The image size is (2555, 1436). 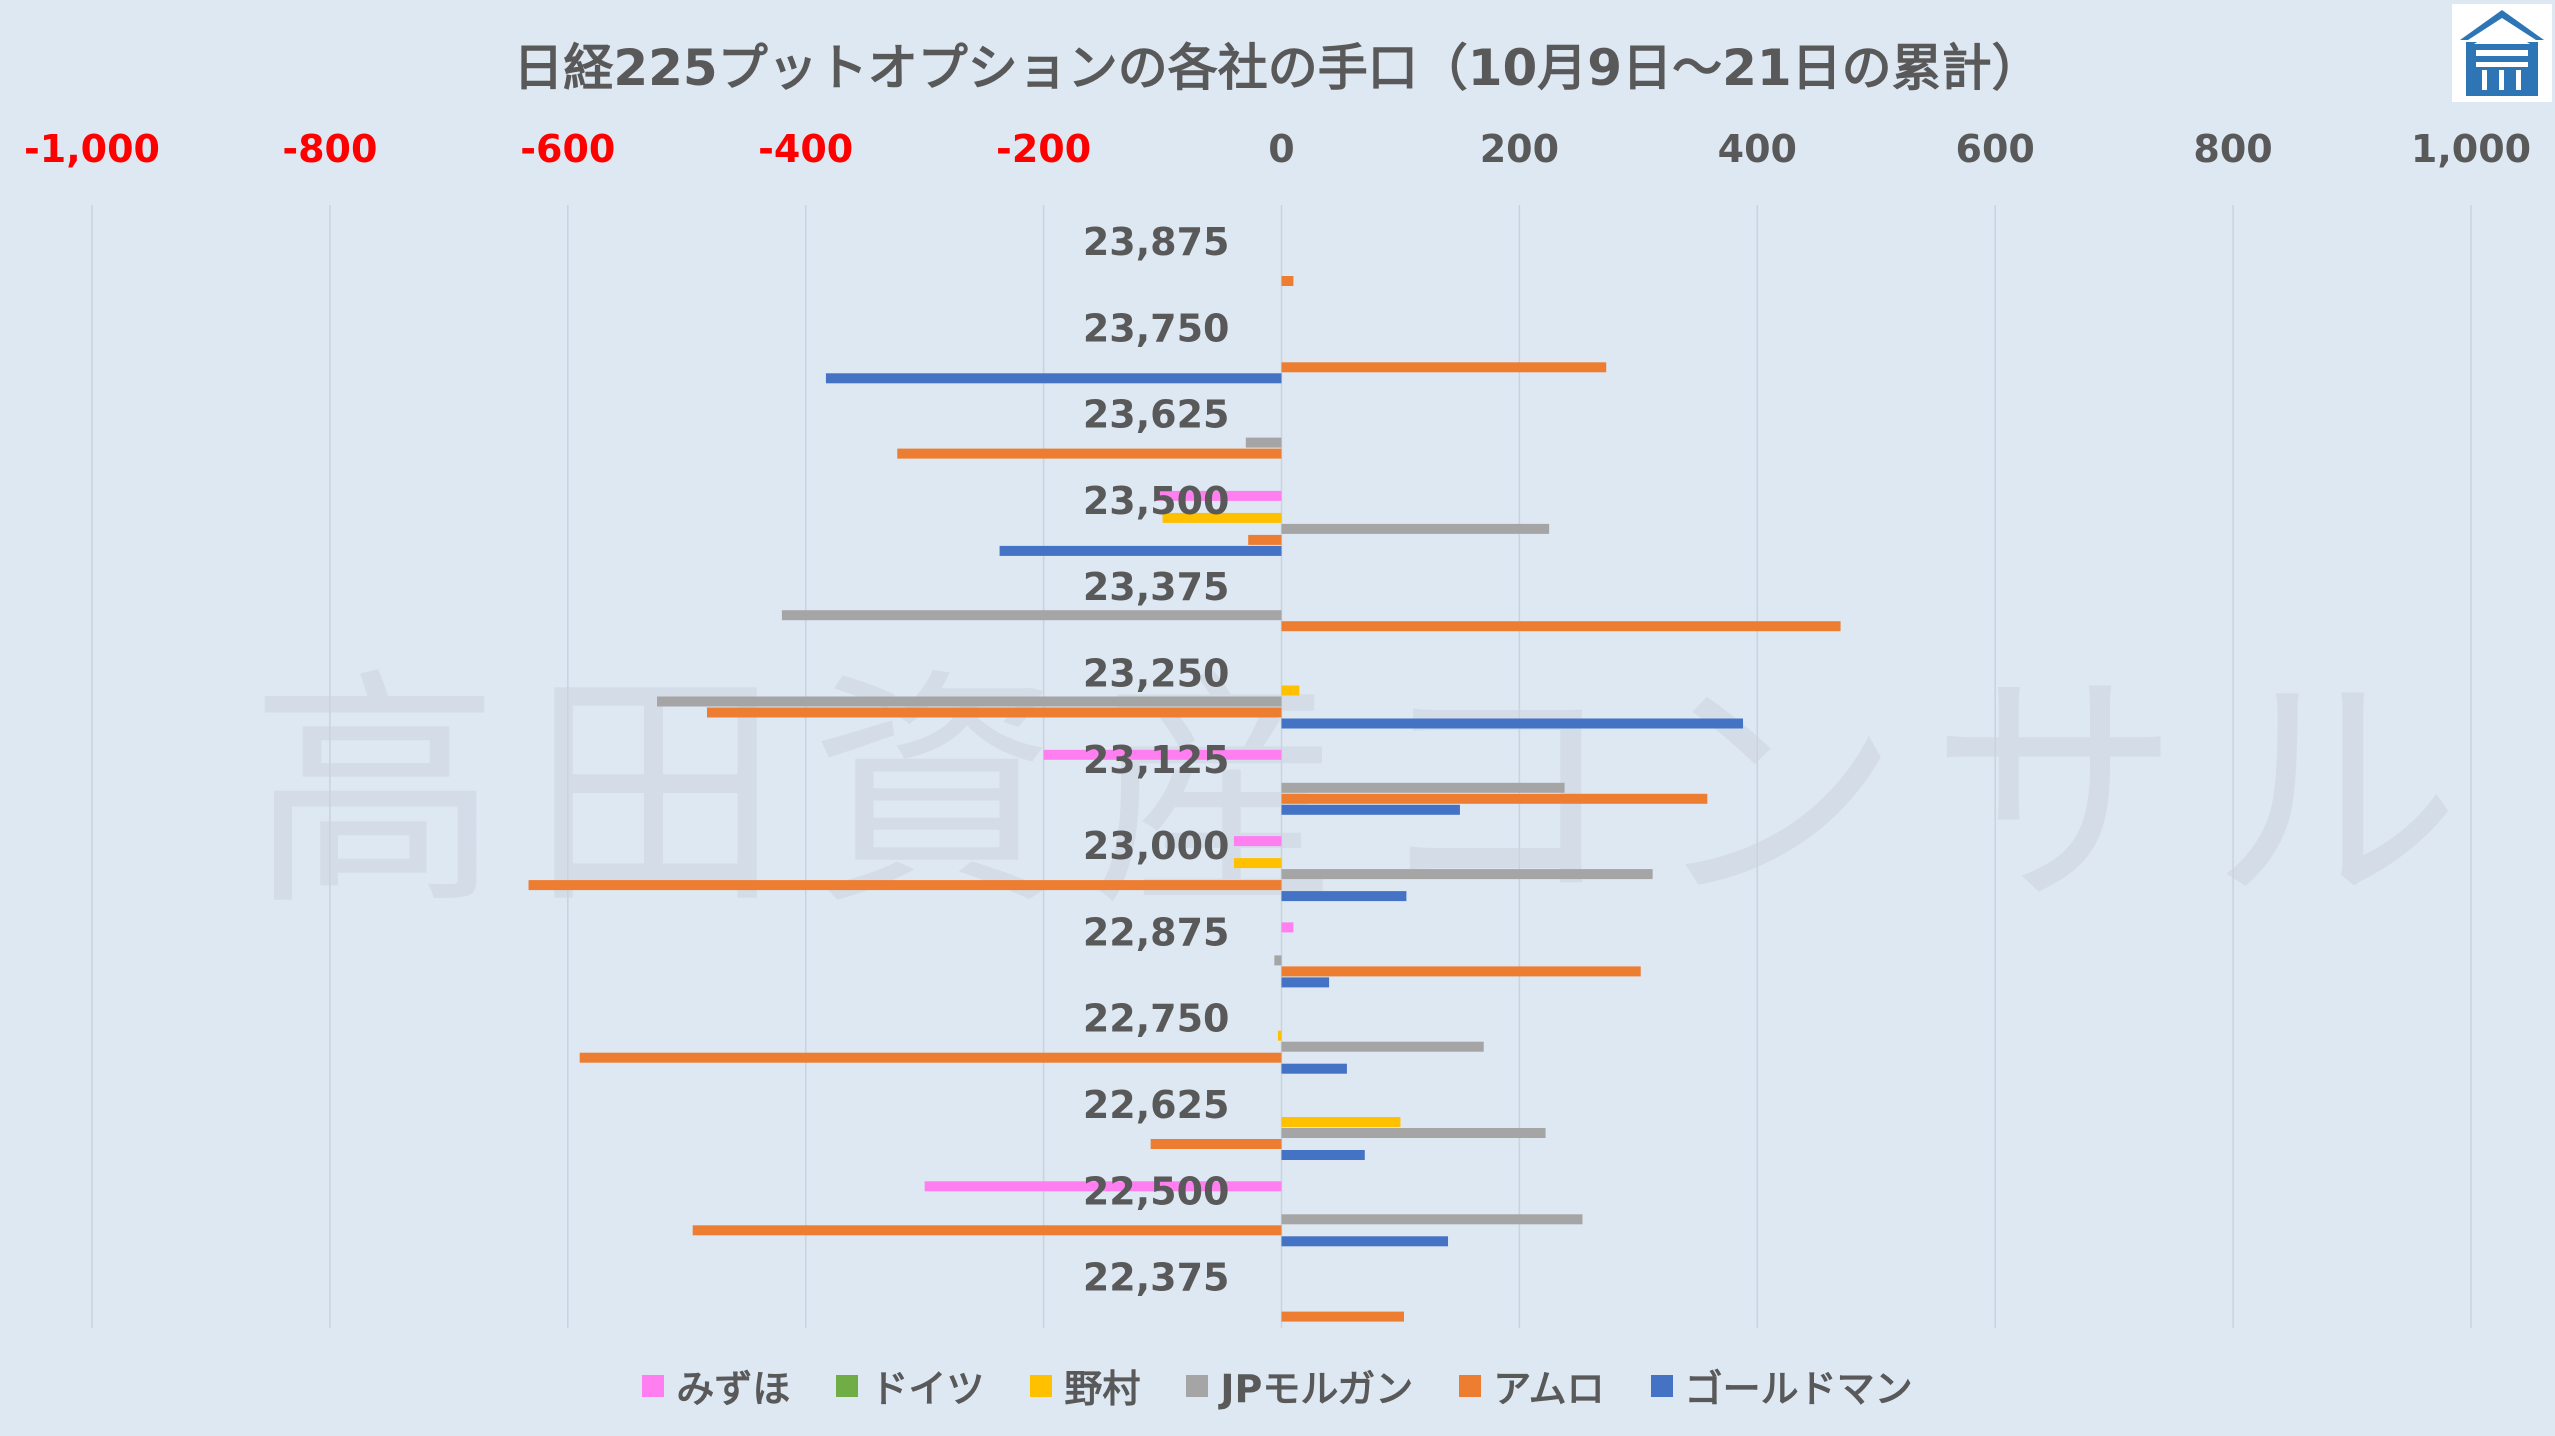 I want to click on x-tick-label: 200, so click(x=1519, y=149).